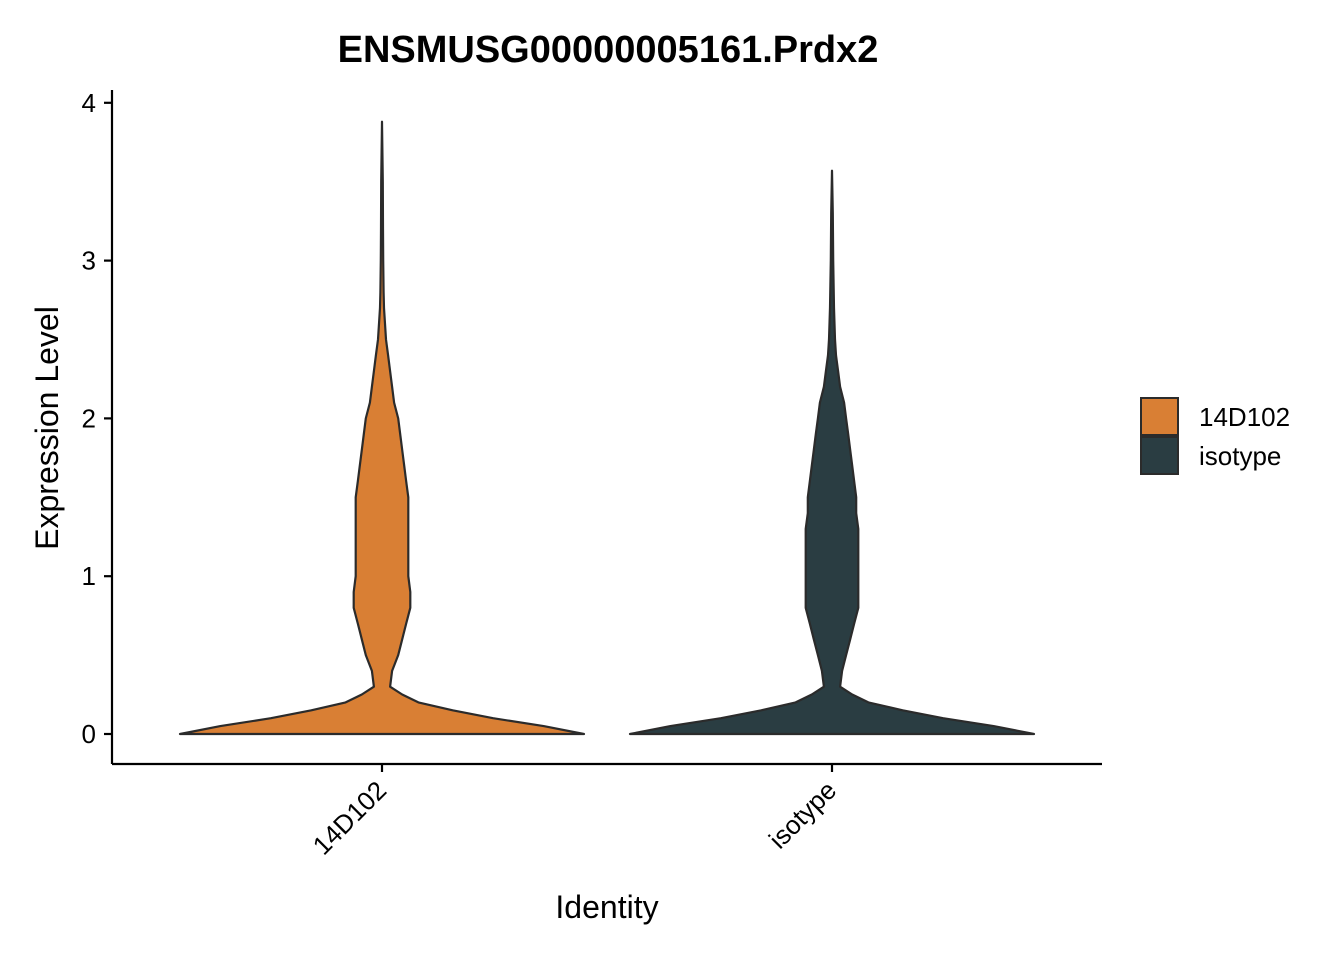 This screenshot has width=1344, height=960. What do you see at coordinates (1159, 416) in the screenshot?
I see `legend-swatch-14D102` at bounding box center [1159, 416].